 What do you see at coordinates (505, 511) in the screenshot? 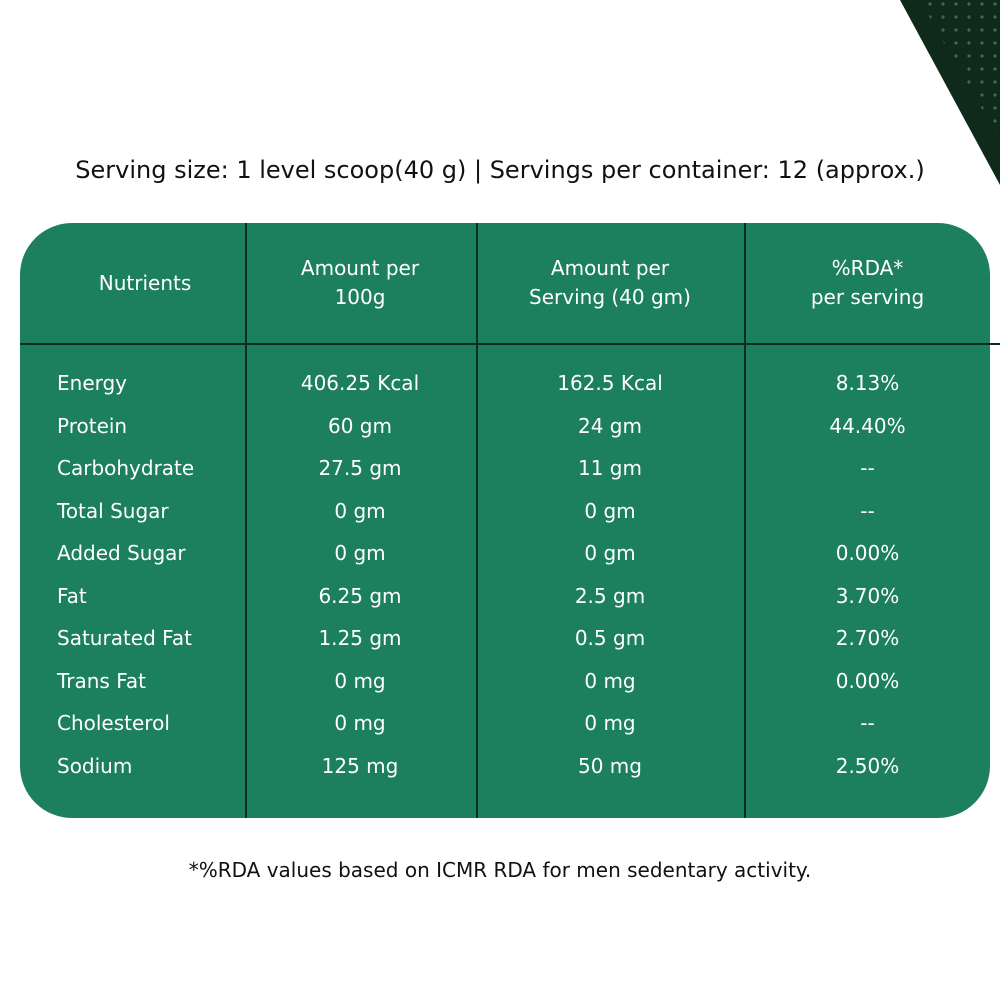
I see `table-row: Total Sugar 0 gm 0 gm --` at bounding box center [505, 511].